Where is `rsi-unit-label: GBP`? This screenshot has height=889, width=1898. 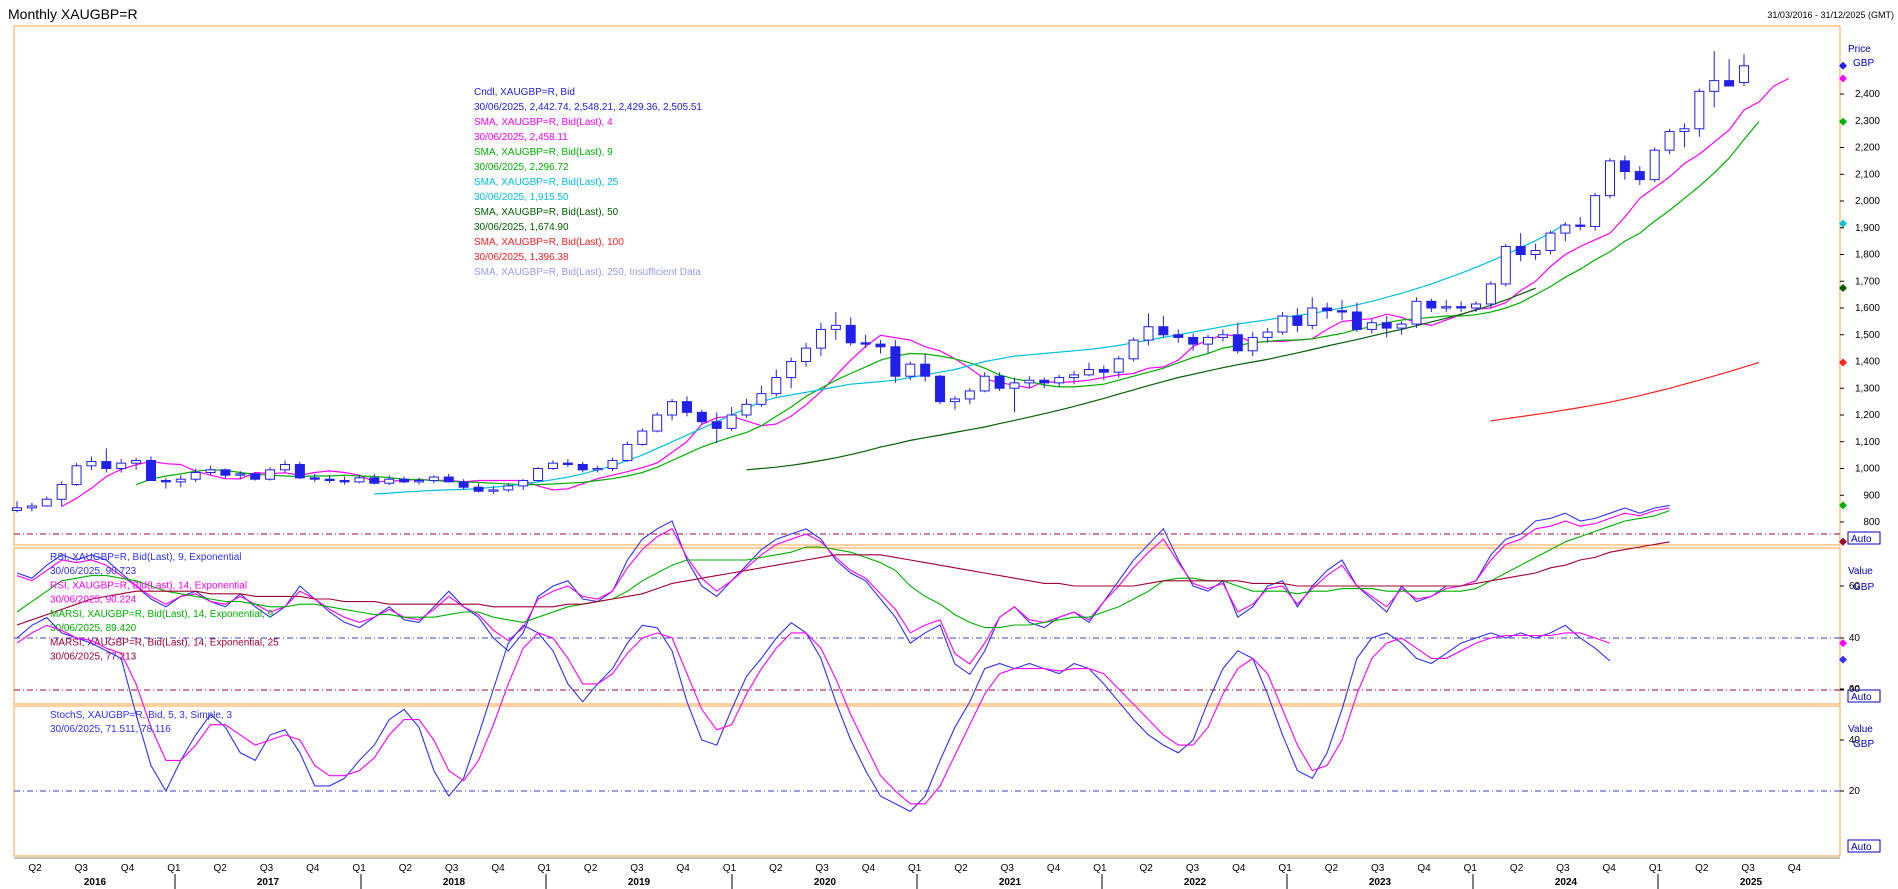
rsi-unit-label: GBP is located at coordinates (1863, 587).